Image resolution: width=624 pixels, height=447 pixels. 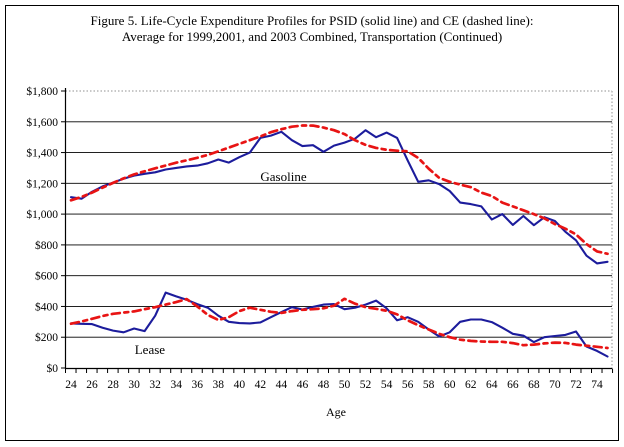 What do you see at coordinates (42, 91) in the screenshot?
I see `y-tick-label: $1,800` at bounding box center [42, 91].